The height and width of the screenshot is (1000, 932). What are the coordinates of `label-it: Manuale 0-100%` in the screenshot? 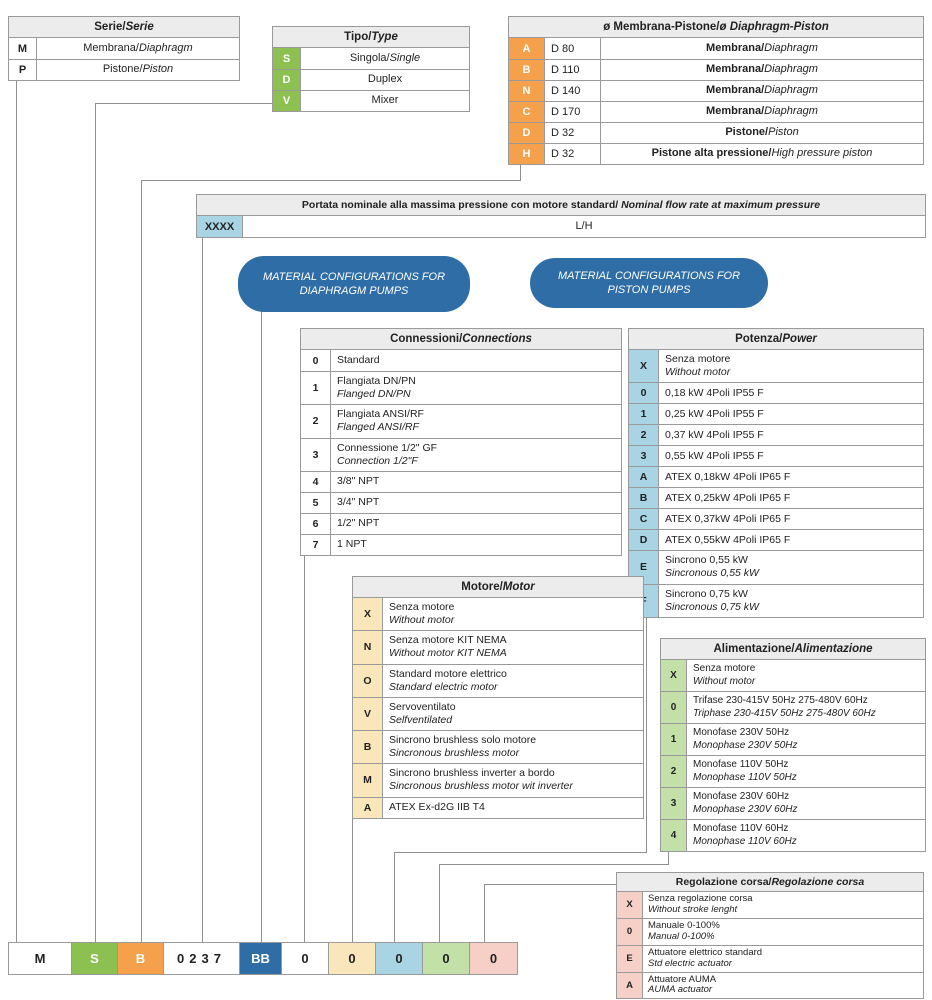 It's located at (684, 925).